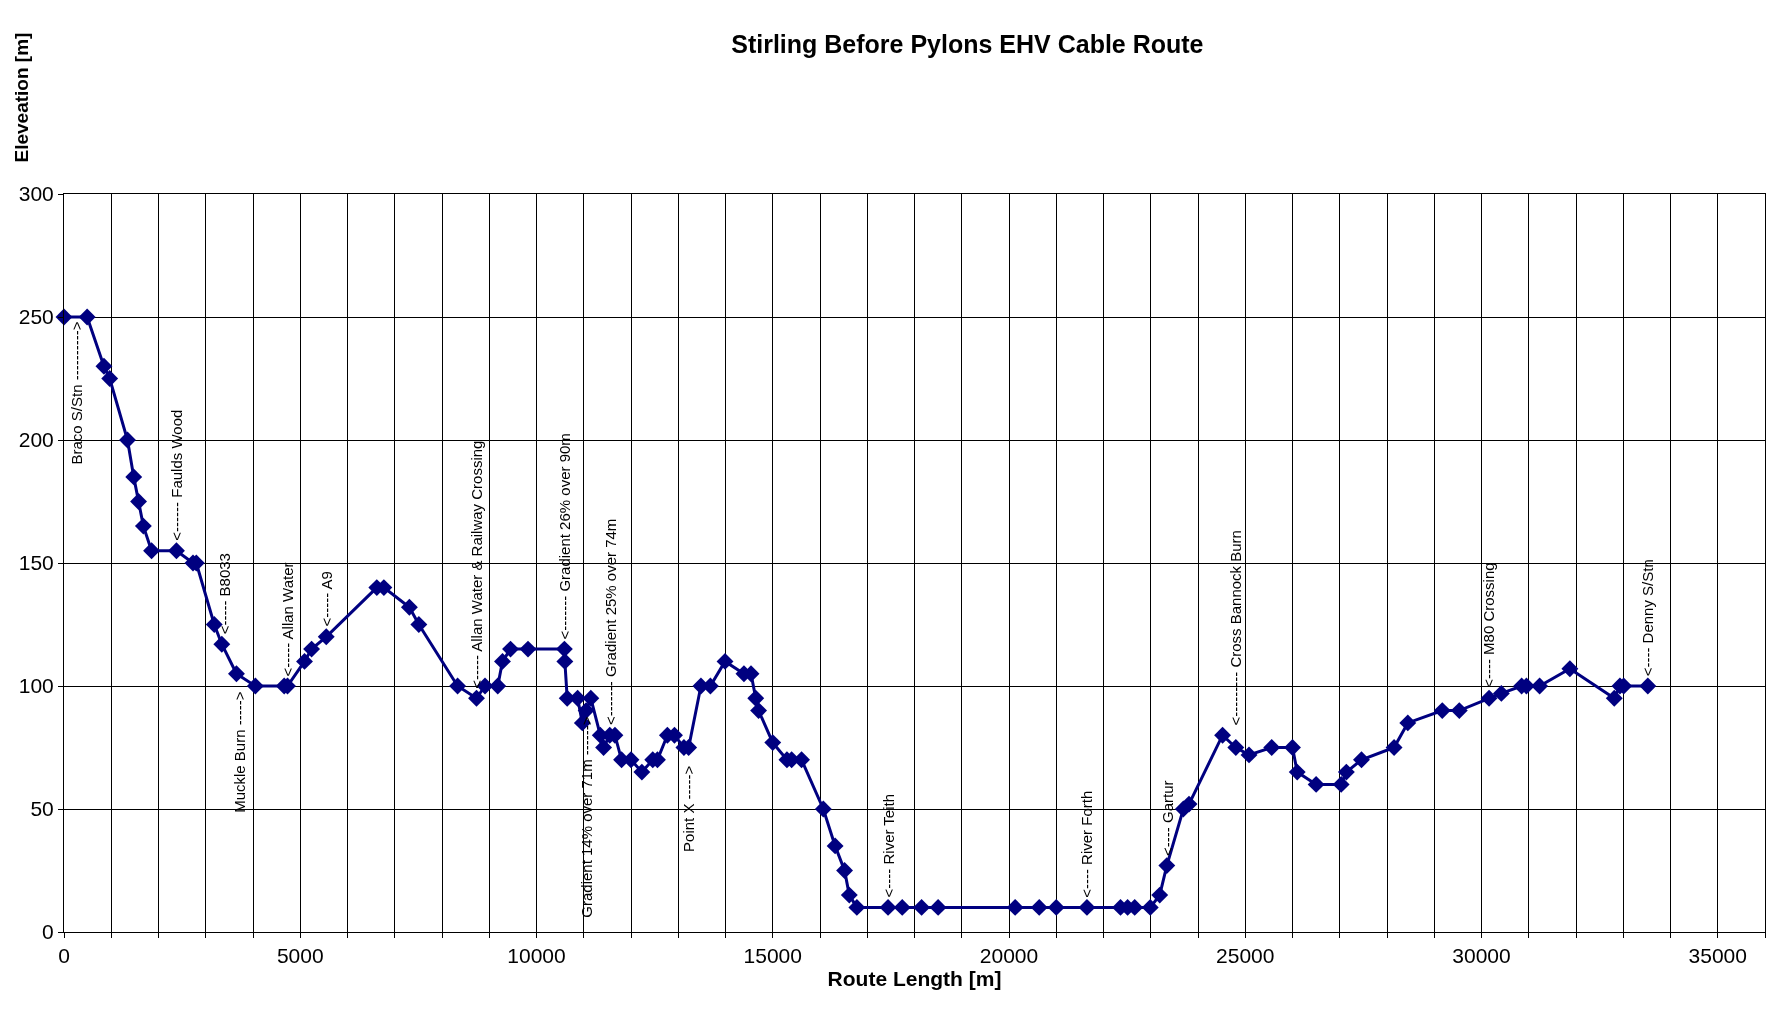 The height and width of the screenshot is (1014, 1775). Describe the element at coordinates (42, 809) in the screenshot. I see `y-tick-label: 50` at that location.